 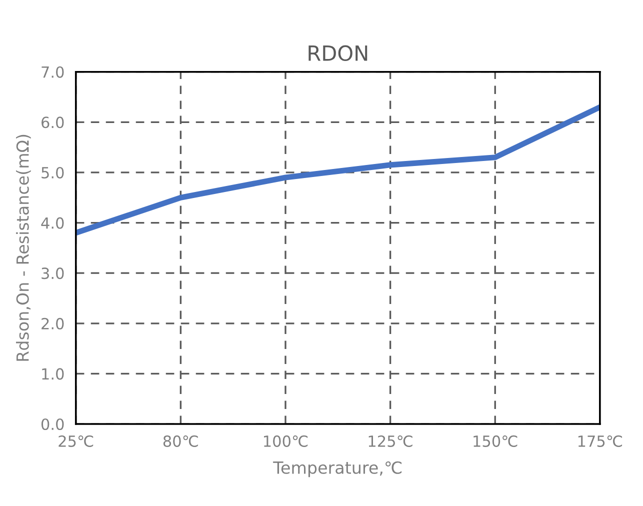 What do you see at coordinates (76, 441) in the screenshot?
I see `x-tick-label: 25℃` at bounding box center [76, 441].